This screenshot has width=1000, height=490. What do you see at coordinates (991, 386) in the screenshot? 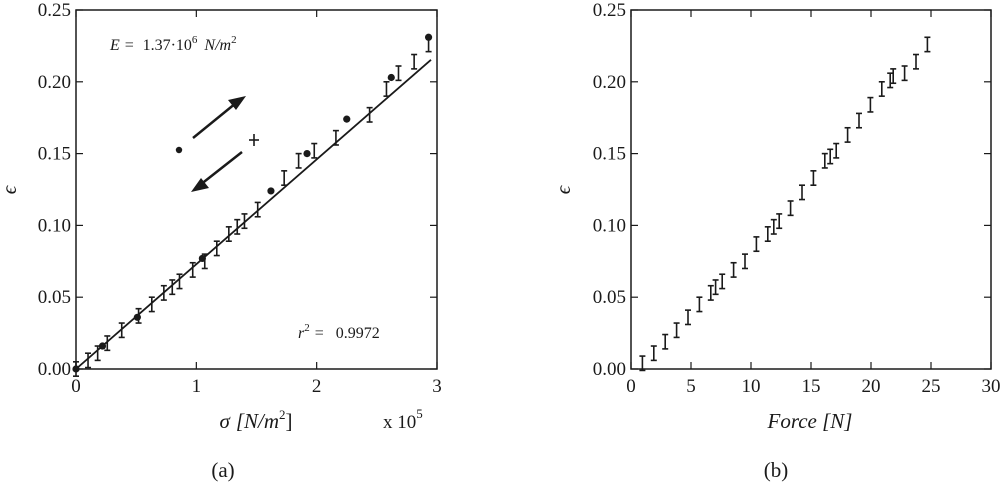
I see `panel-b-x-tick-label: 30` at bounding box center [991, 386].